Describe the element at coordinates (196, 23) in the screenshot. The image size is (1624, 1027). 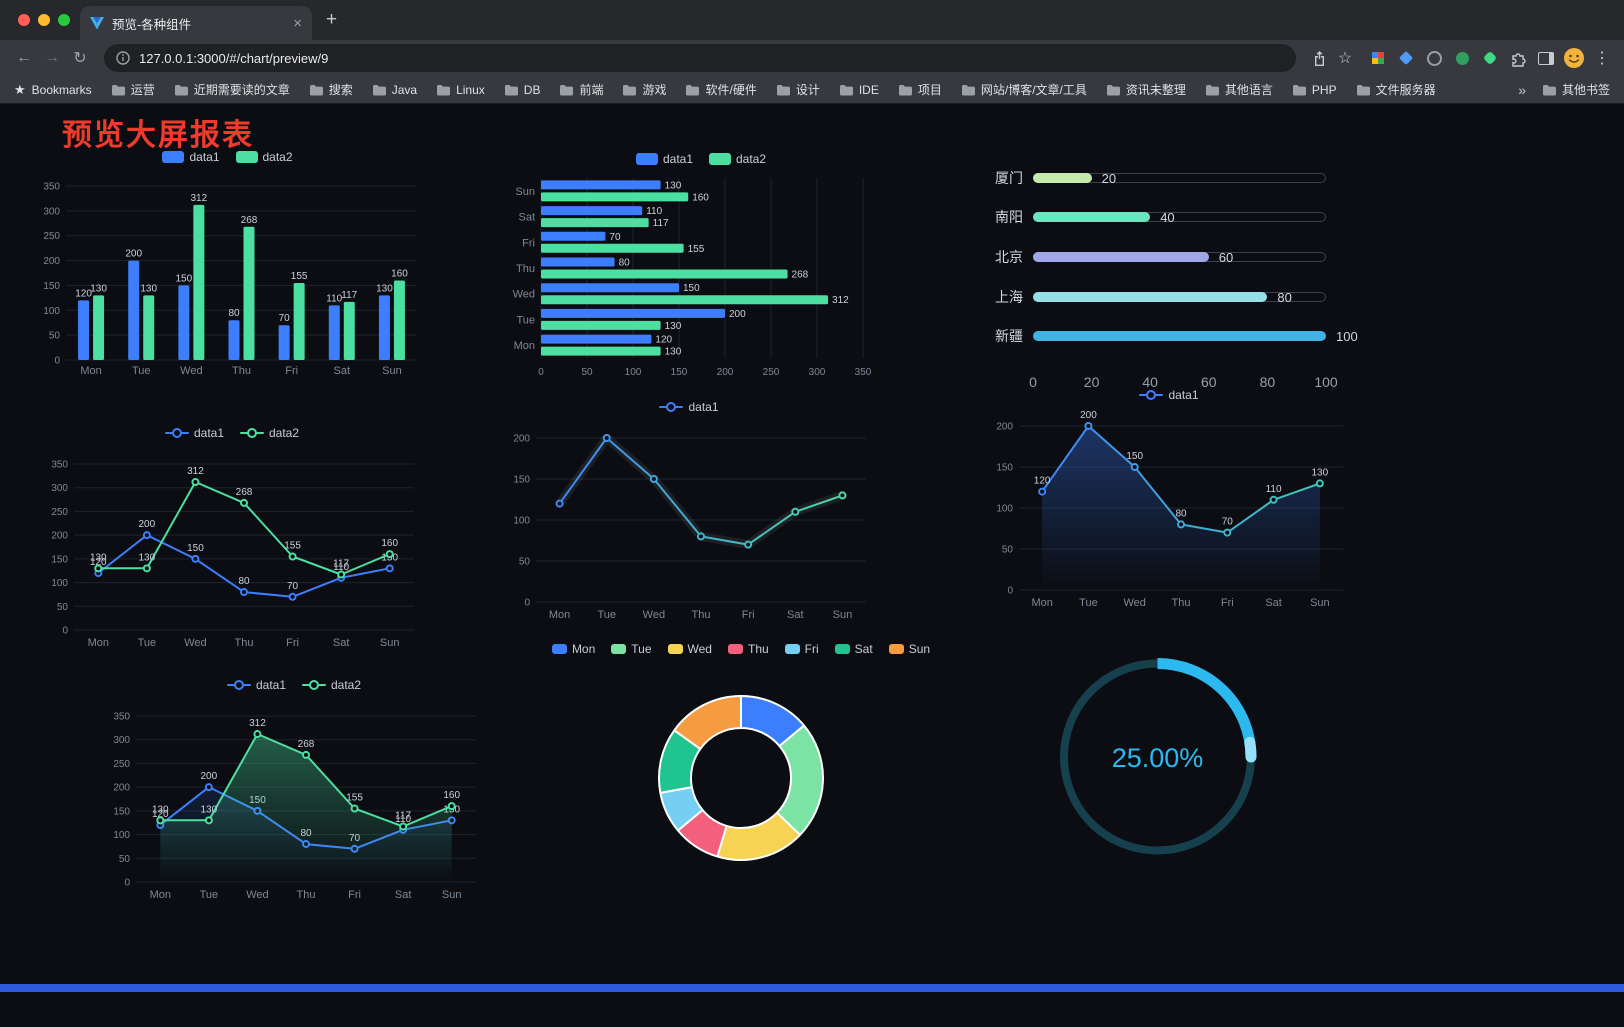
I see `browser-tab: 预览-各种组件 ×` at that location.